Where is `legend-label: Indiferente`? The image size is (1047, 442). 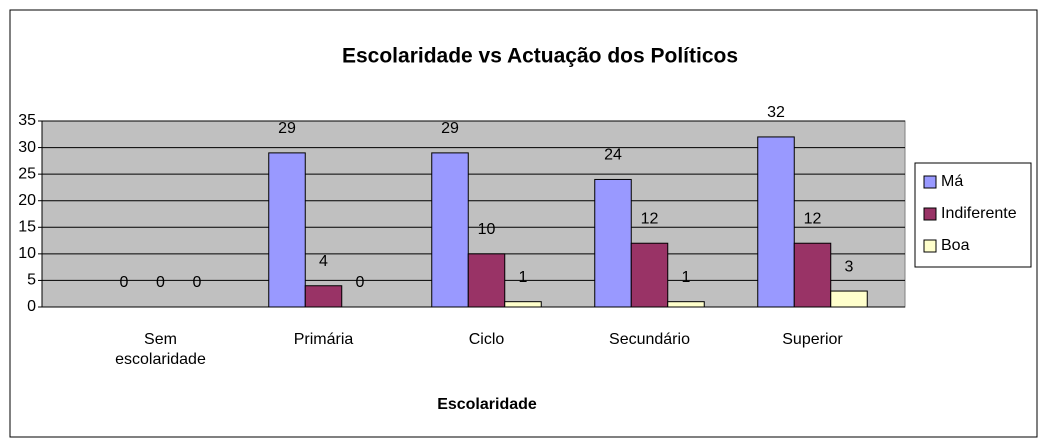
legend-label: Indiferente is located at coordinates (979, 213).